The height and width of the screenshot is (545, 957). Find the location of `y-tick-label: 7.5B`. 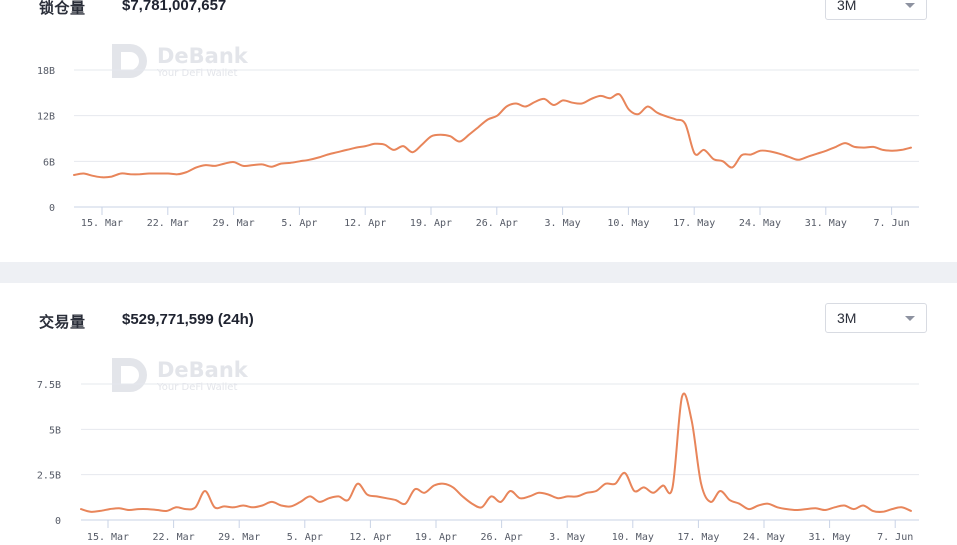

y-tick-label: 7.5B is located at coordinates (49, 385).